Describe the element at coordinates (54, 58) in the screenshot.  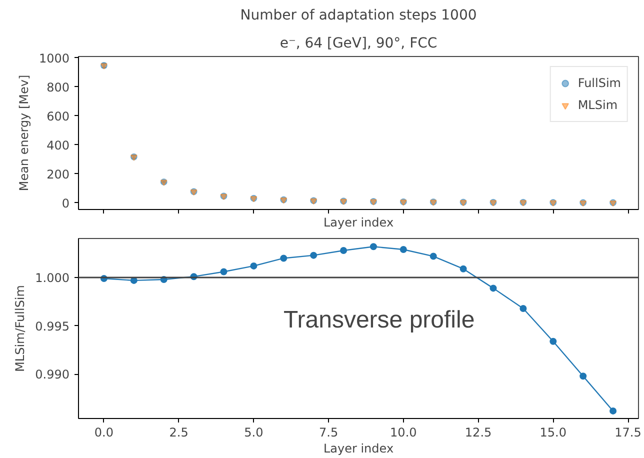
I see `y-tick-label: 1000` at that location.